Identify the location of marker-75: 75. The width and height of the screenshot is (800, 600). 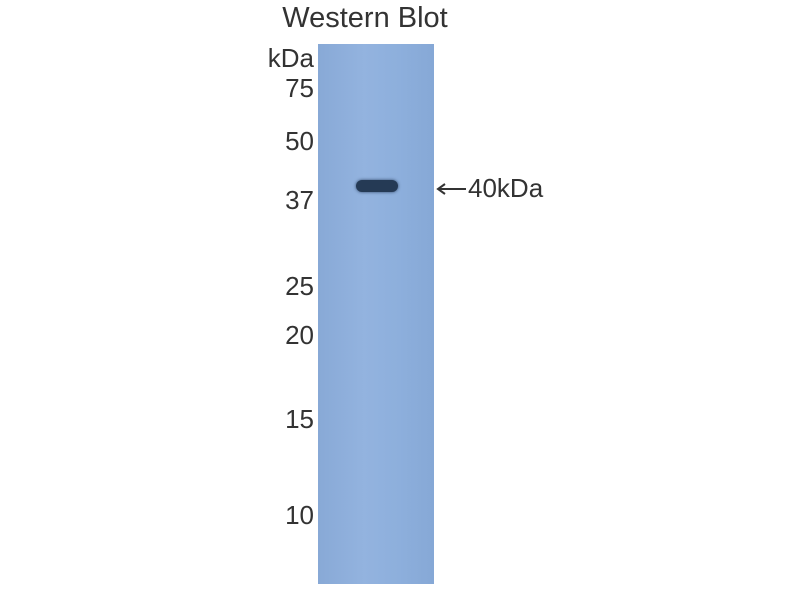
(299, 88).